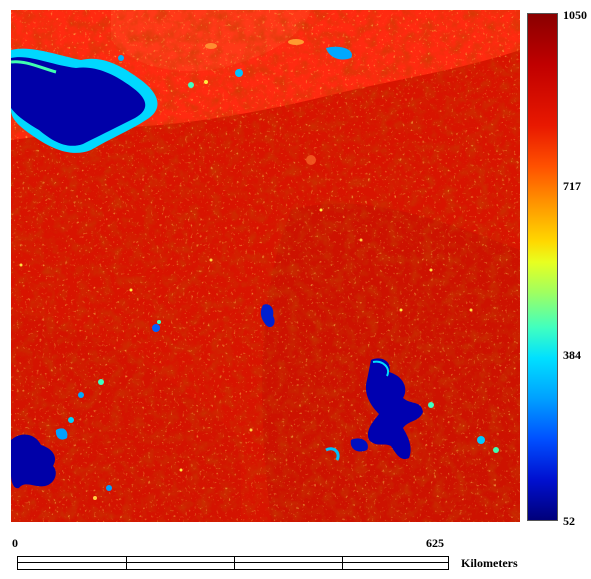 This screenshot has width=591, height=579. What do you see at coordinates (542, 267) in the screenshot?
I see `colorbar` at bounding box center [542, 267].